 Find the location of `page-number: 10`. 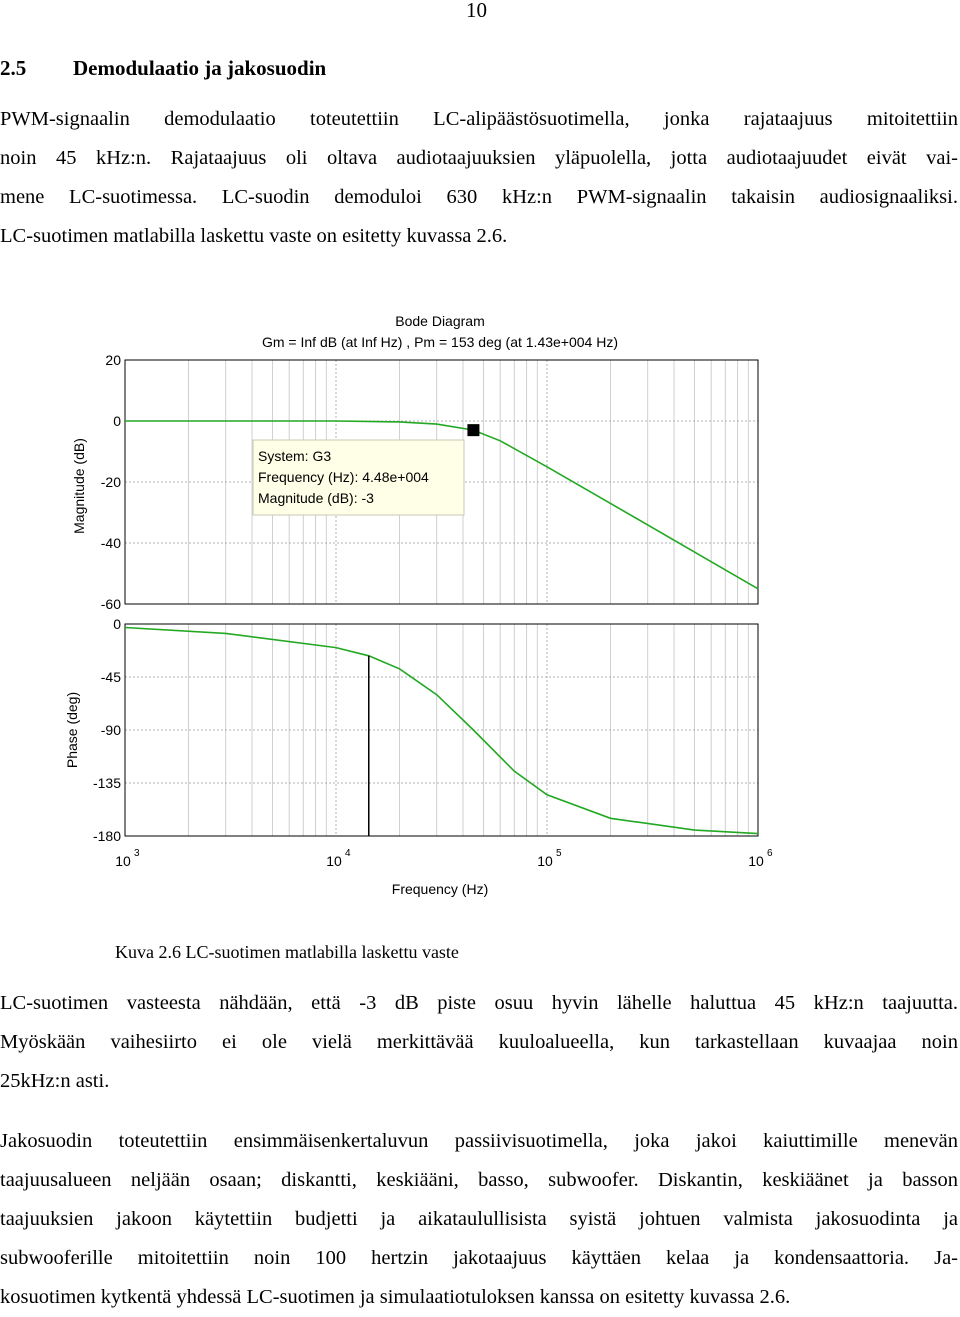

page-number: 10 is located at coordinates (476, 11).